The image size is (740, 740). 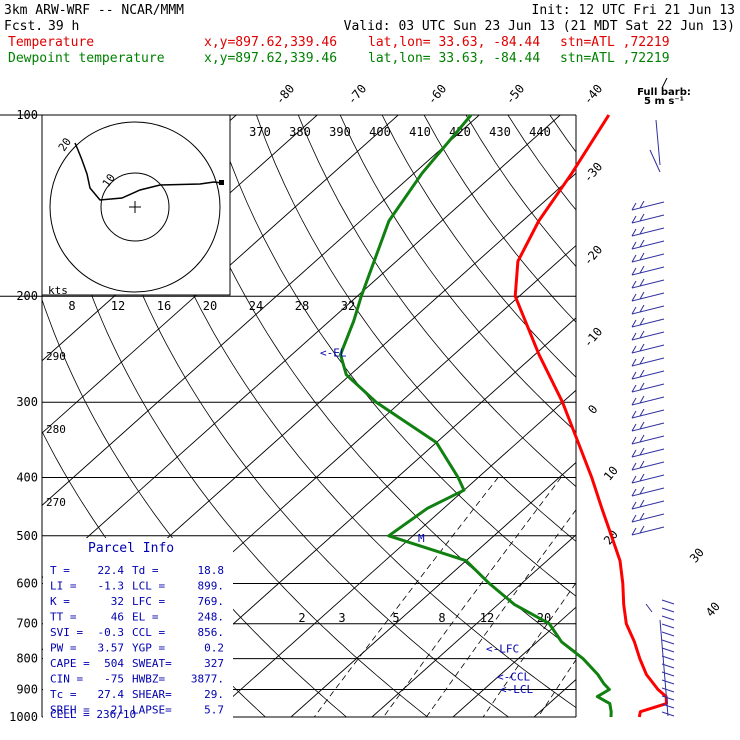 I want to click on parcel-info-cell: 248., so click(x=211, y=617).